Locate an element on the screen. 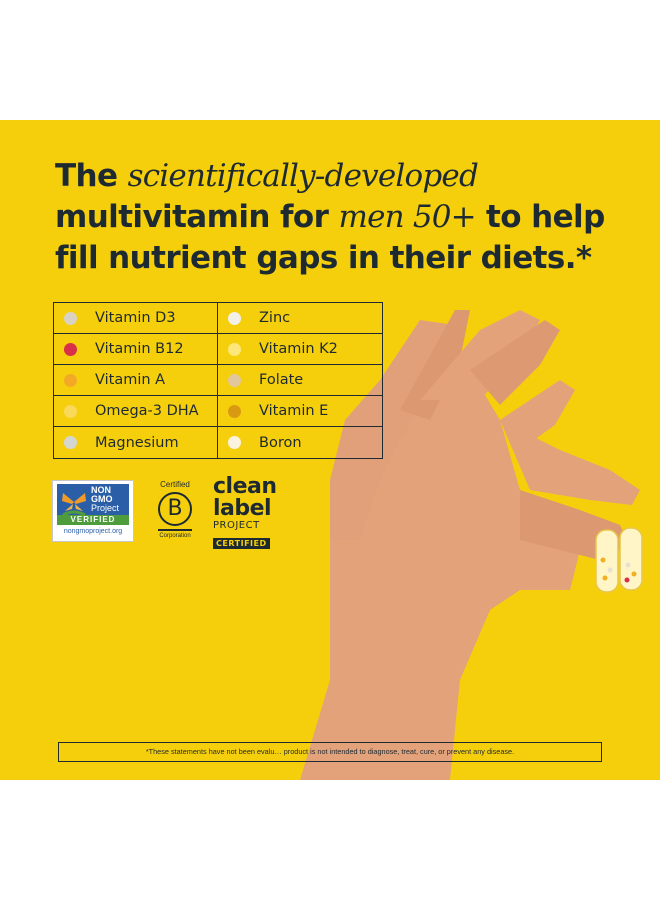 This screenshot has height=900, width=660. non-gmo-verified-label: VERIFIED is located at coordinates (93, 520).